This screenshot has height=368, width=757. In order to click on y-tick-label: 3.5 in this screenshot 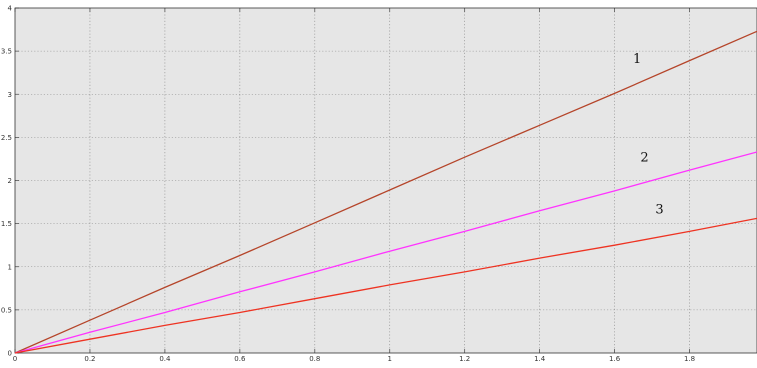, I will do `click(6, 52)`.